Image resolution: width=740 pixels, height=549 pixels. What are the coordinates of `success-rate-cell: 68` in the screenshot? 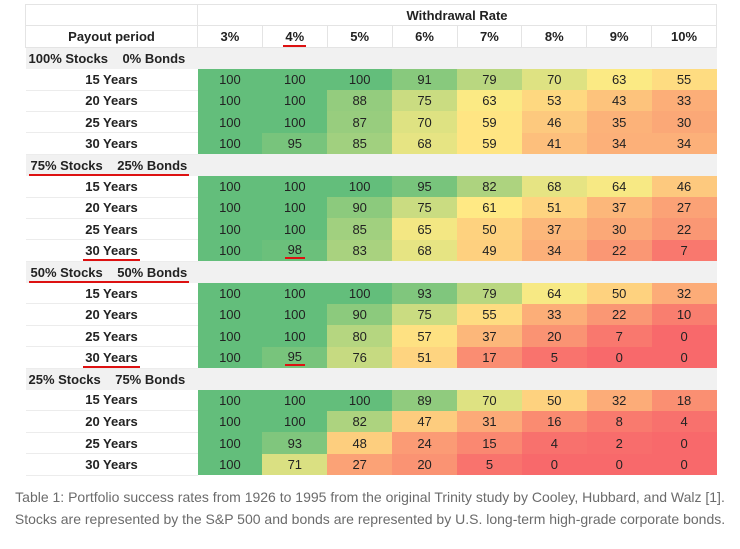 It's located at (554, 186).